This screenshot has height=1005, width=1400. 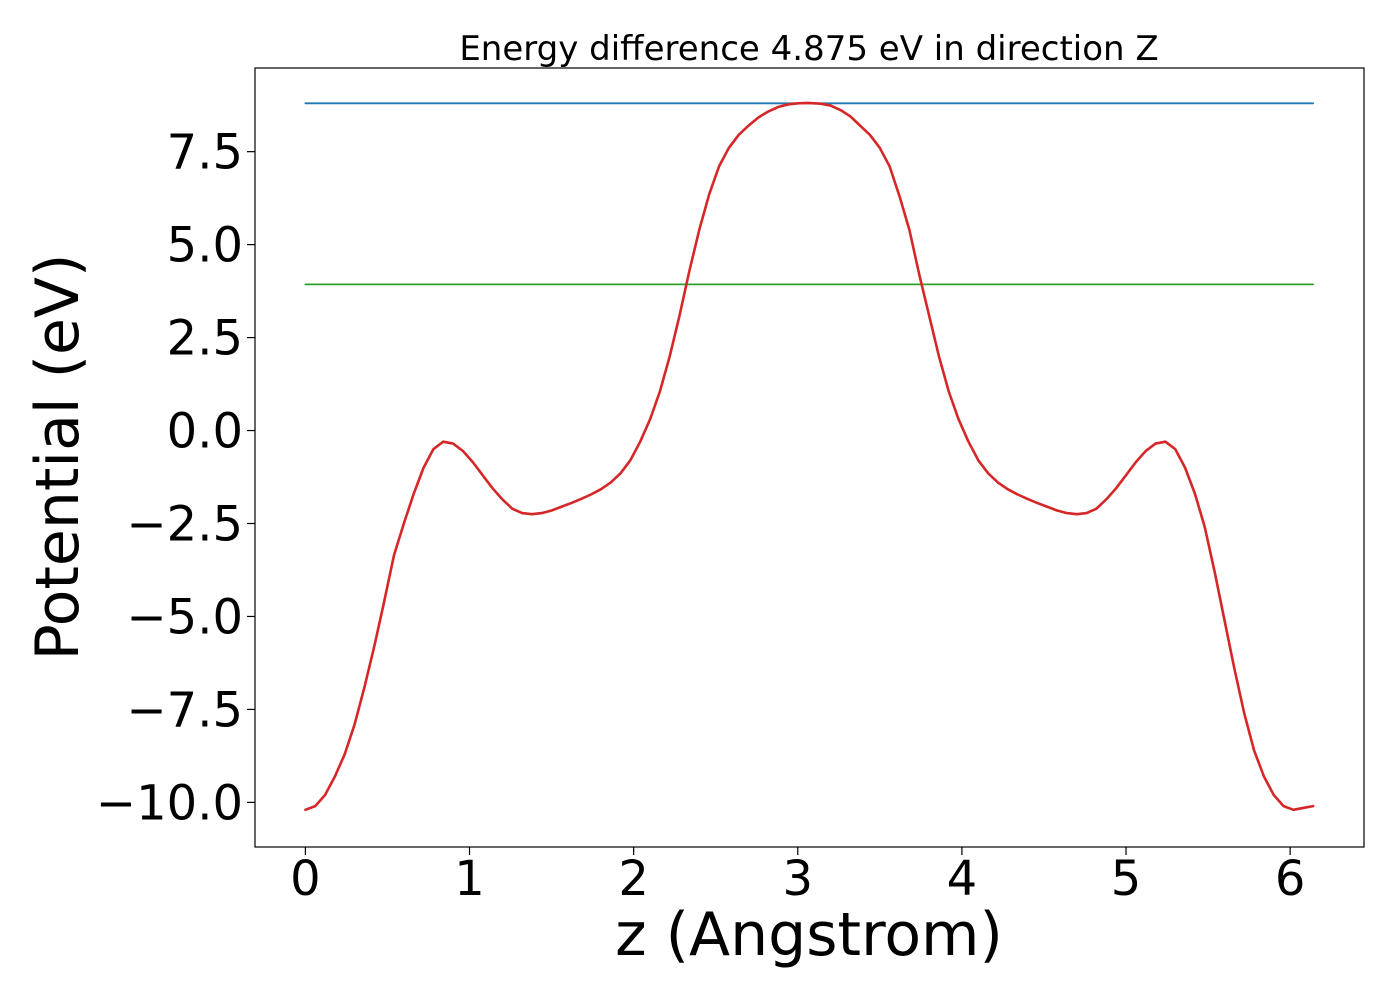 I want to click on x-tick-label: 2, so click(x=633, y=879).